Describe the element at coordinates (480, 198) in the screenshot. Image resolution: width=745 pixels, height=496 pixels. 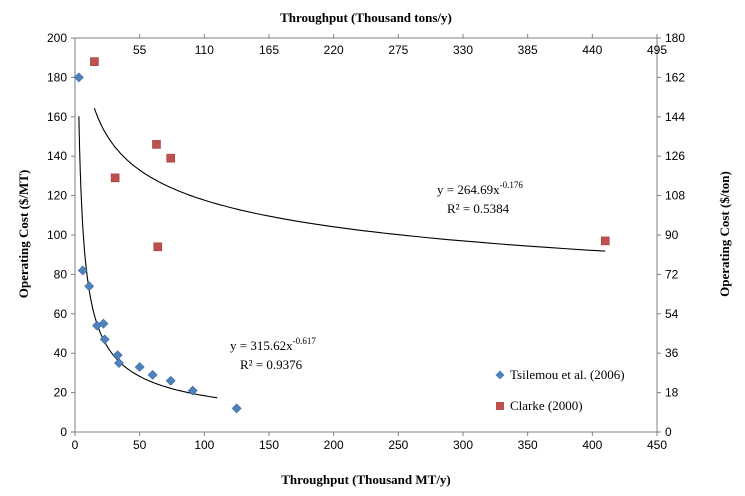
I see `equation-clarke: y = 264.69x-0.176 R² = 0.5384` at that location.